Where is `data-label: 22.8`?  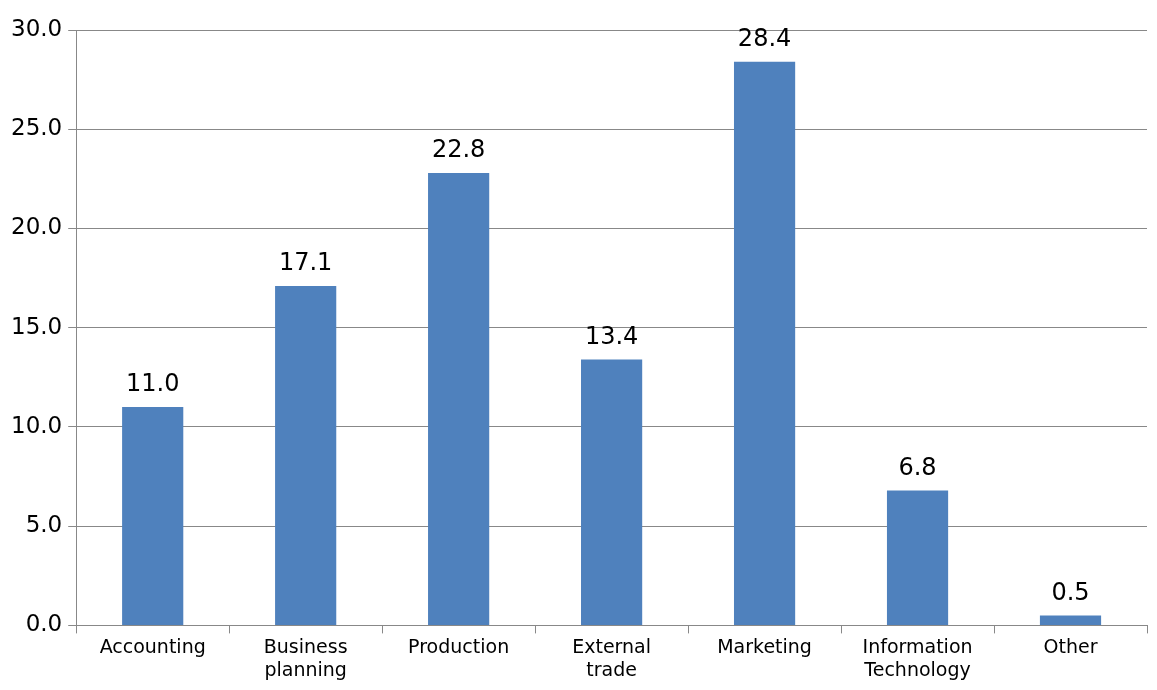 data-label: 22.8 is located at coordinates (458, 149).